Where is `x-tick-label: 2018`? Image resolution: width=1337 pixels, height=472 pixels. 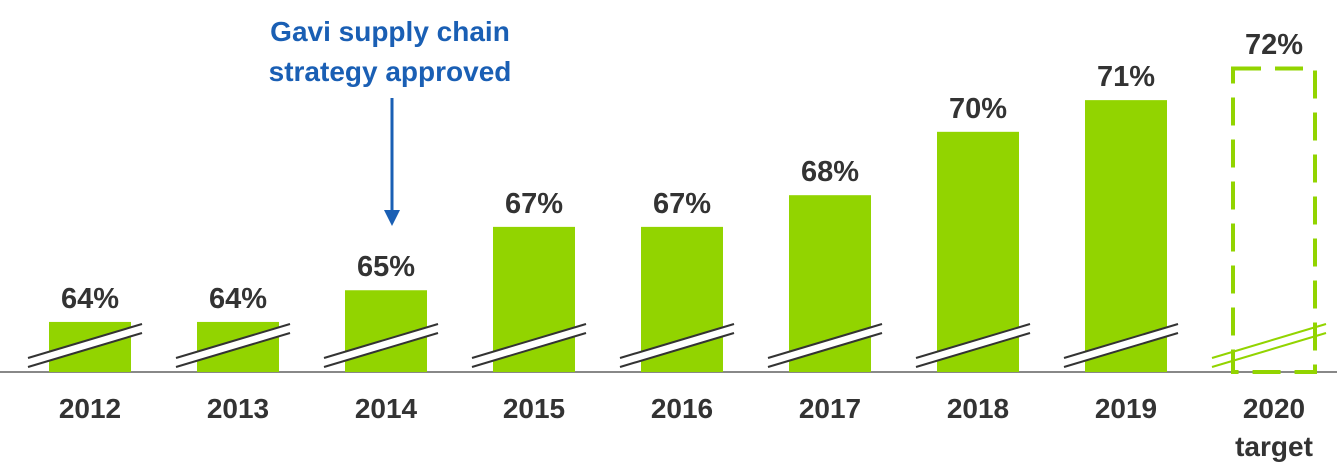
x-tick-label: 2018 is located at coordinates (978, 408).